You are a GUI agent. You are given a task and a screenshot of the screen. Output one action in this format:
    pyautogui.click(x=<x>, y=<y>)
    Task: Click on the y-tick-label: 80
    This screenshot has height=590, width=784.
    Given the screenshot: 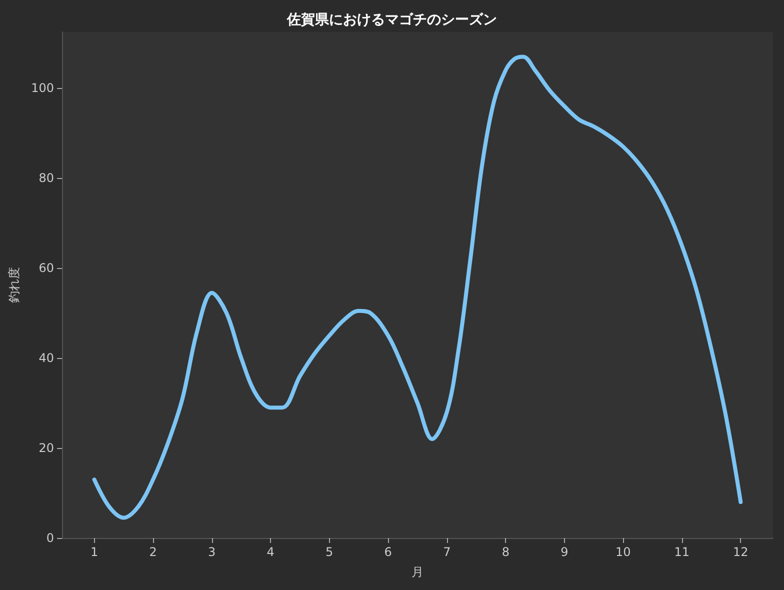 What is the action you would take?
    pyautogui.click(x=46, y=178)
    